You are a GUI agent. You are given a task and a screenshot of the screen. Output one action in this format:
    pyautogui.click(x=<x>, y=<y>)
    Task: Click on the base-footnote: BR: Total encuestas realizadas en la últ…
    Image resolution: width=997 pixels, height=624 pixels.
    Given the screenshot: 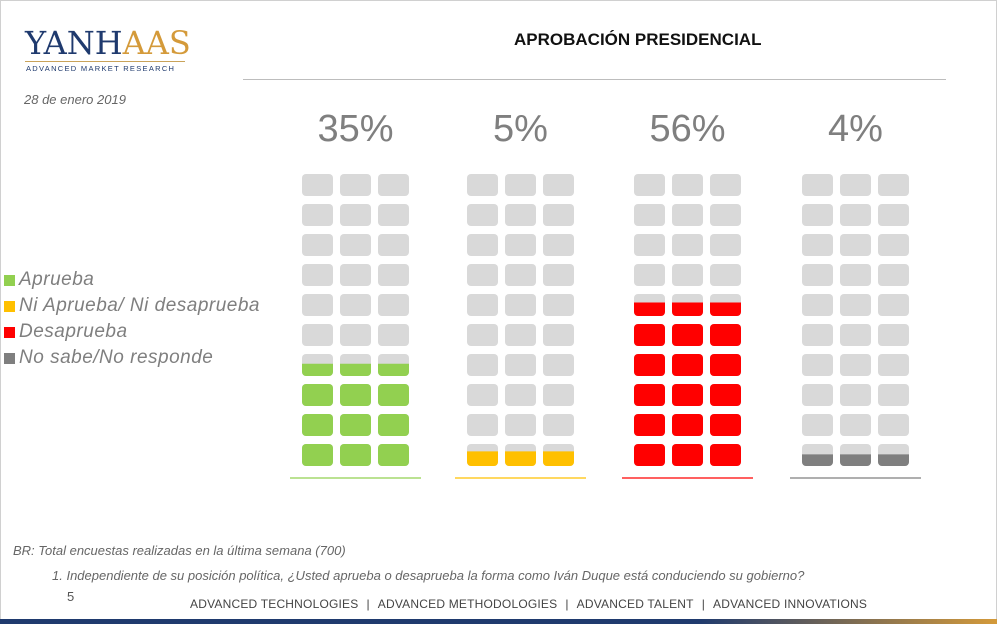 What is the action you would take?
    pyautogui.click(x=179, y=550)
    